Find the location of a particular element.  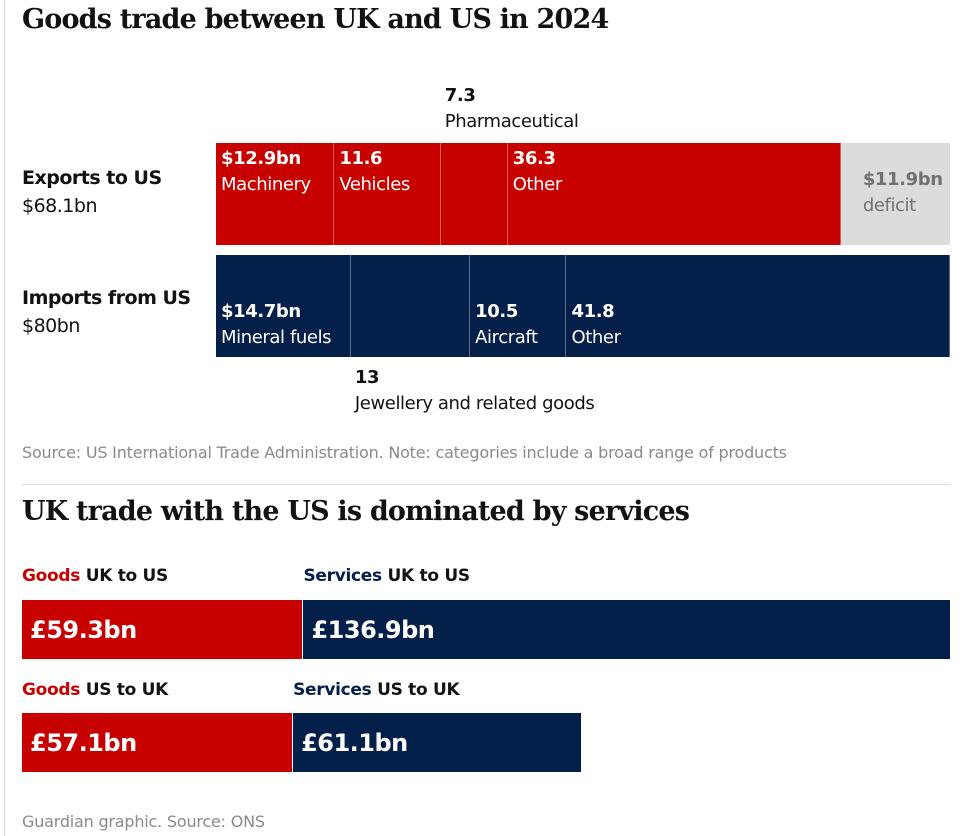

bar-segment-vehicles: 11.6 Vehicles is located at coordinates (387, 194).